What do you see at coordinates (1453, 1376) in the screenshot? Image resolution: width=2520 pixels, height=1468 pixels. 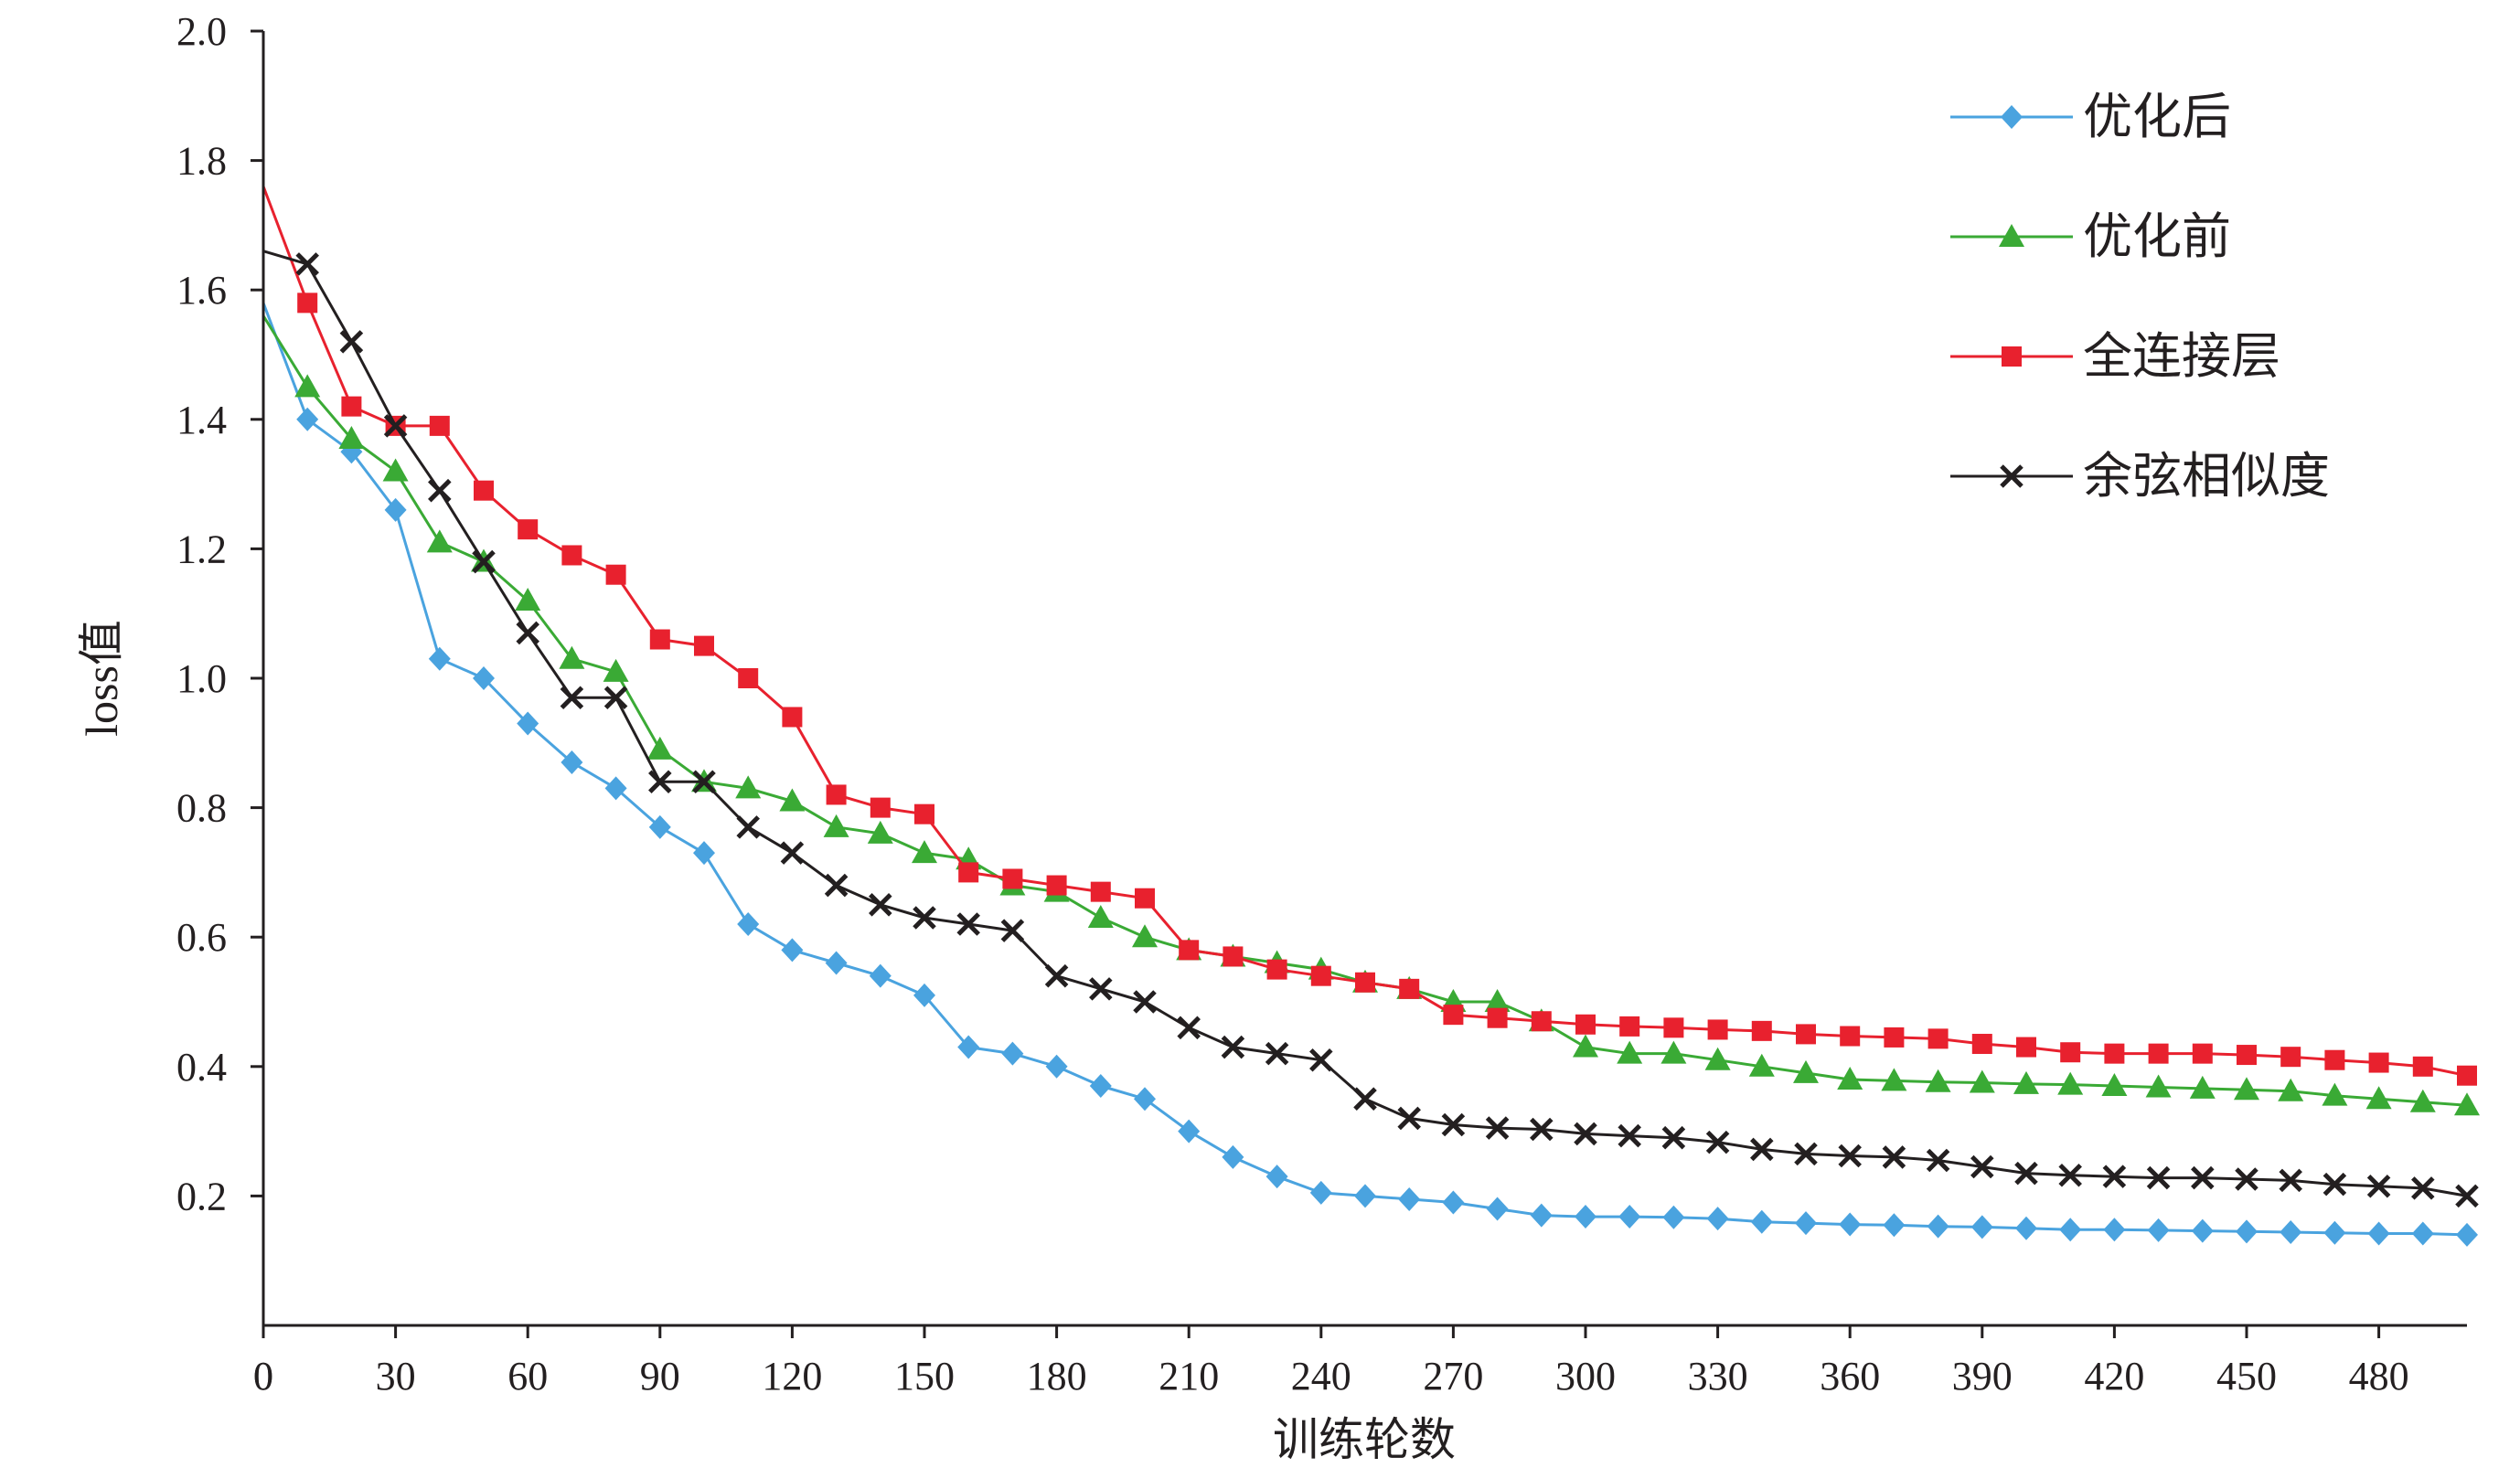 I see `x-tick-label: 270` at bounding box center [1453, 1376].